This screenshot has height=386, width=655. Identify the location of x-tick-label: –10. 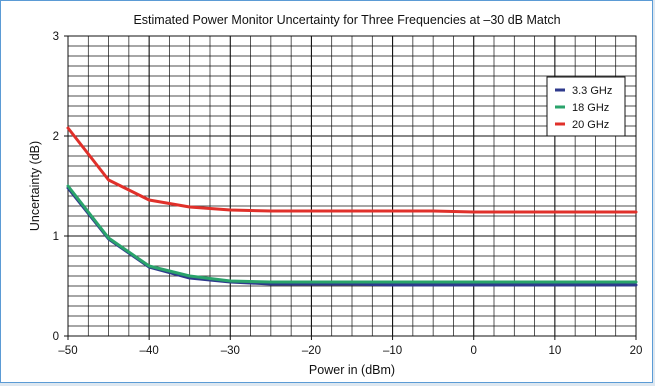
(392, 351).